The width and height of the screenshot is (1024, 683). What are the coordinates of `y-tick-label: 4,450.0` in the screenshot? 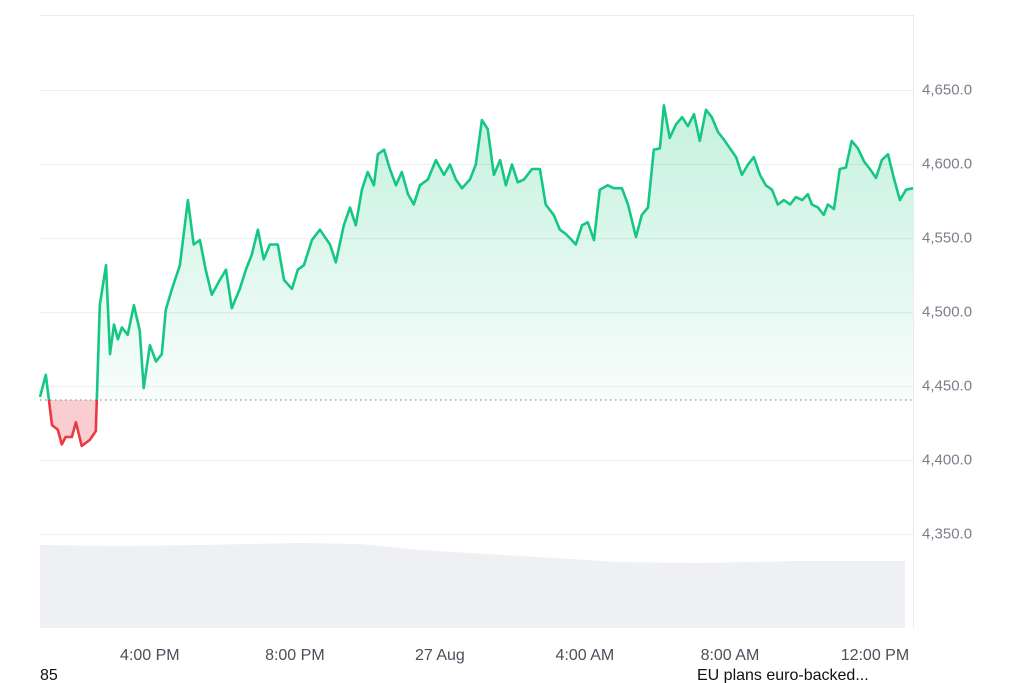 It's located at (947, 386).